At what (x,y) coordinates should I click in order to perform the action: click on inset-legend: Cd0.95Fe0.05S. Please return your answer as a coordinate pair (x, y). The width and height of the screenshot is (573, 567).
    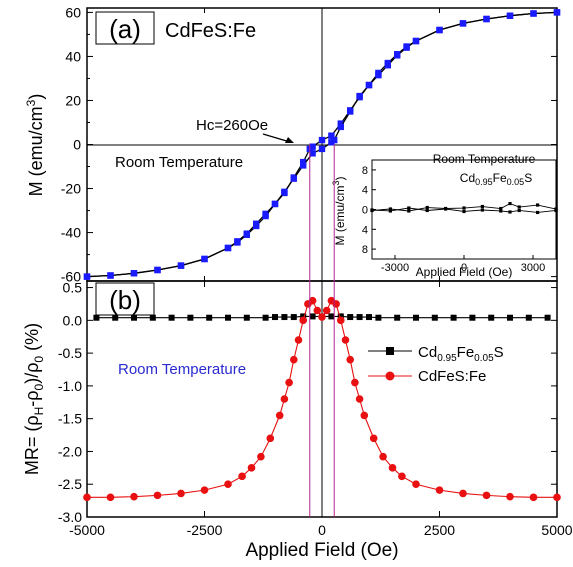
    Looking at the image, I should click on (496, 179).